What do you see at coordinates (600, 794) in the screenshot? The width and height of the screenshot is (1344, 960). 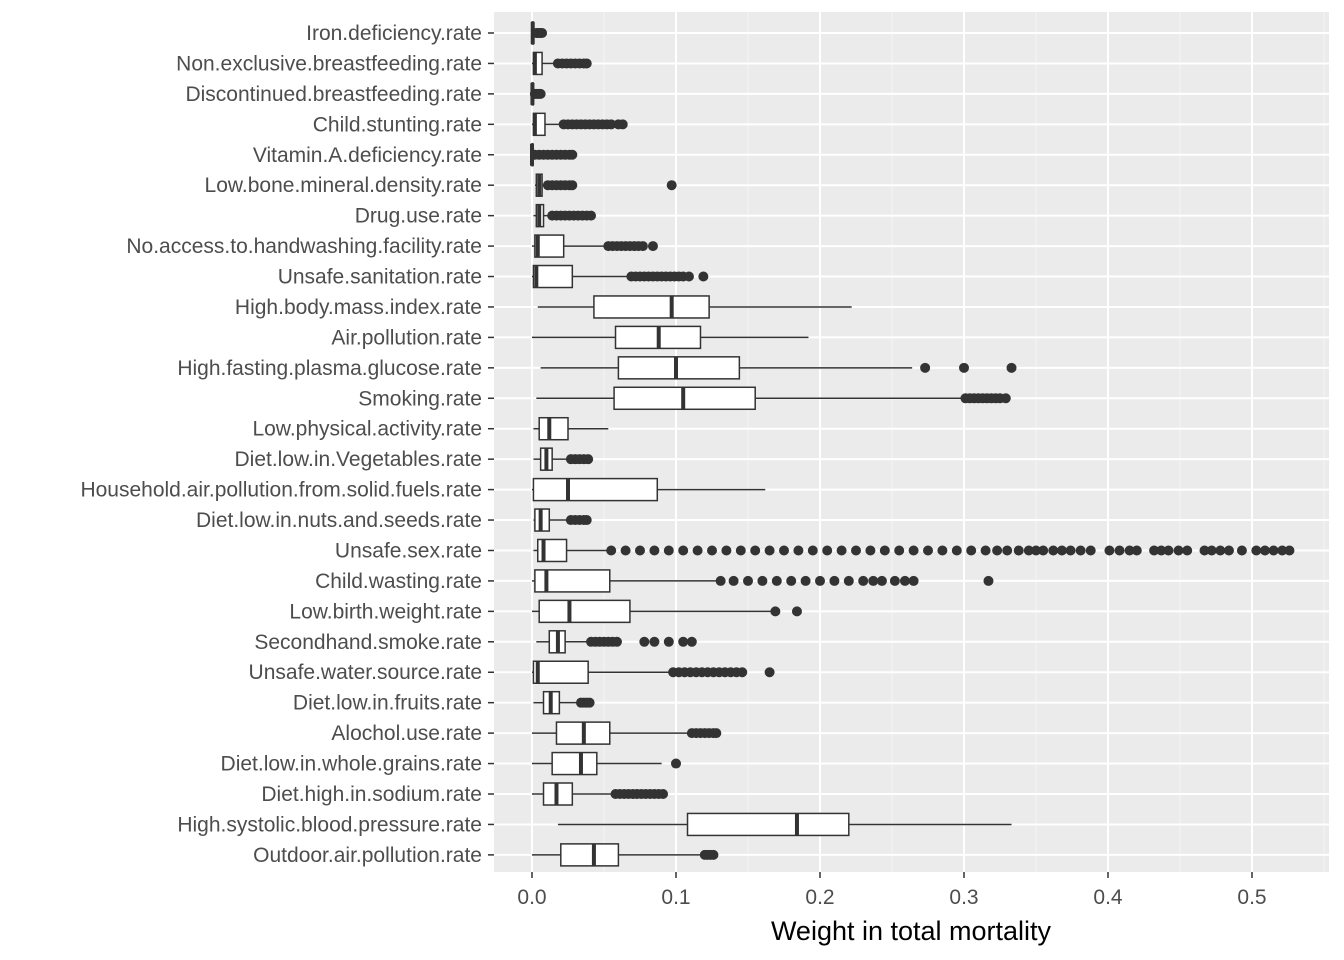 I see `box-Diet.high.in.sodium.rate` at bounding box center [600, 794].